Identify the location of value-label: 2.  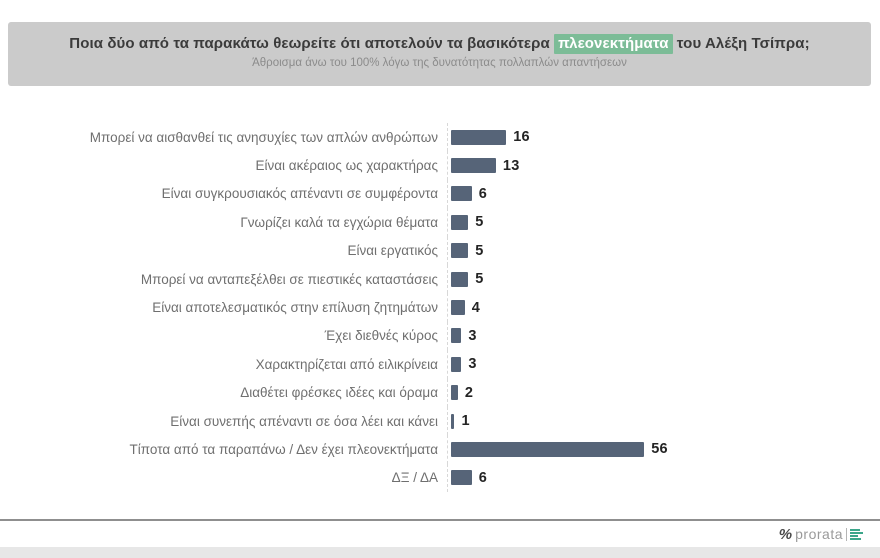
(469, 392).